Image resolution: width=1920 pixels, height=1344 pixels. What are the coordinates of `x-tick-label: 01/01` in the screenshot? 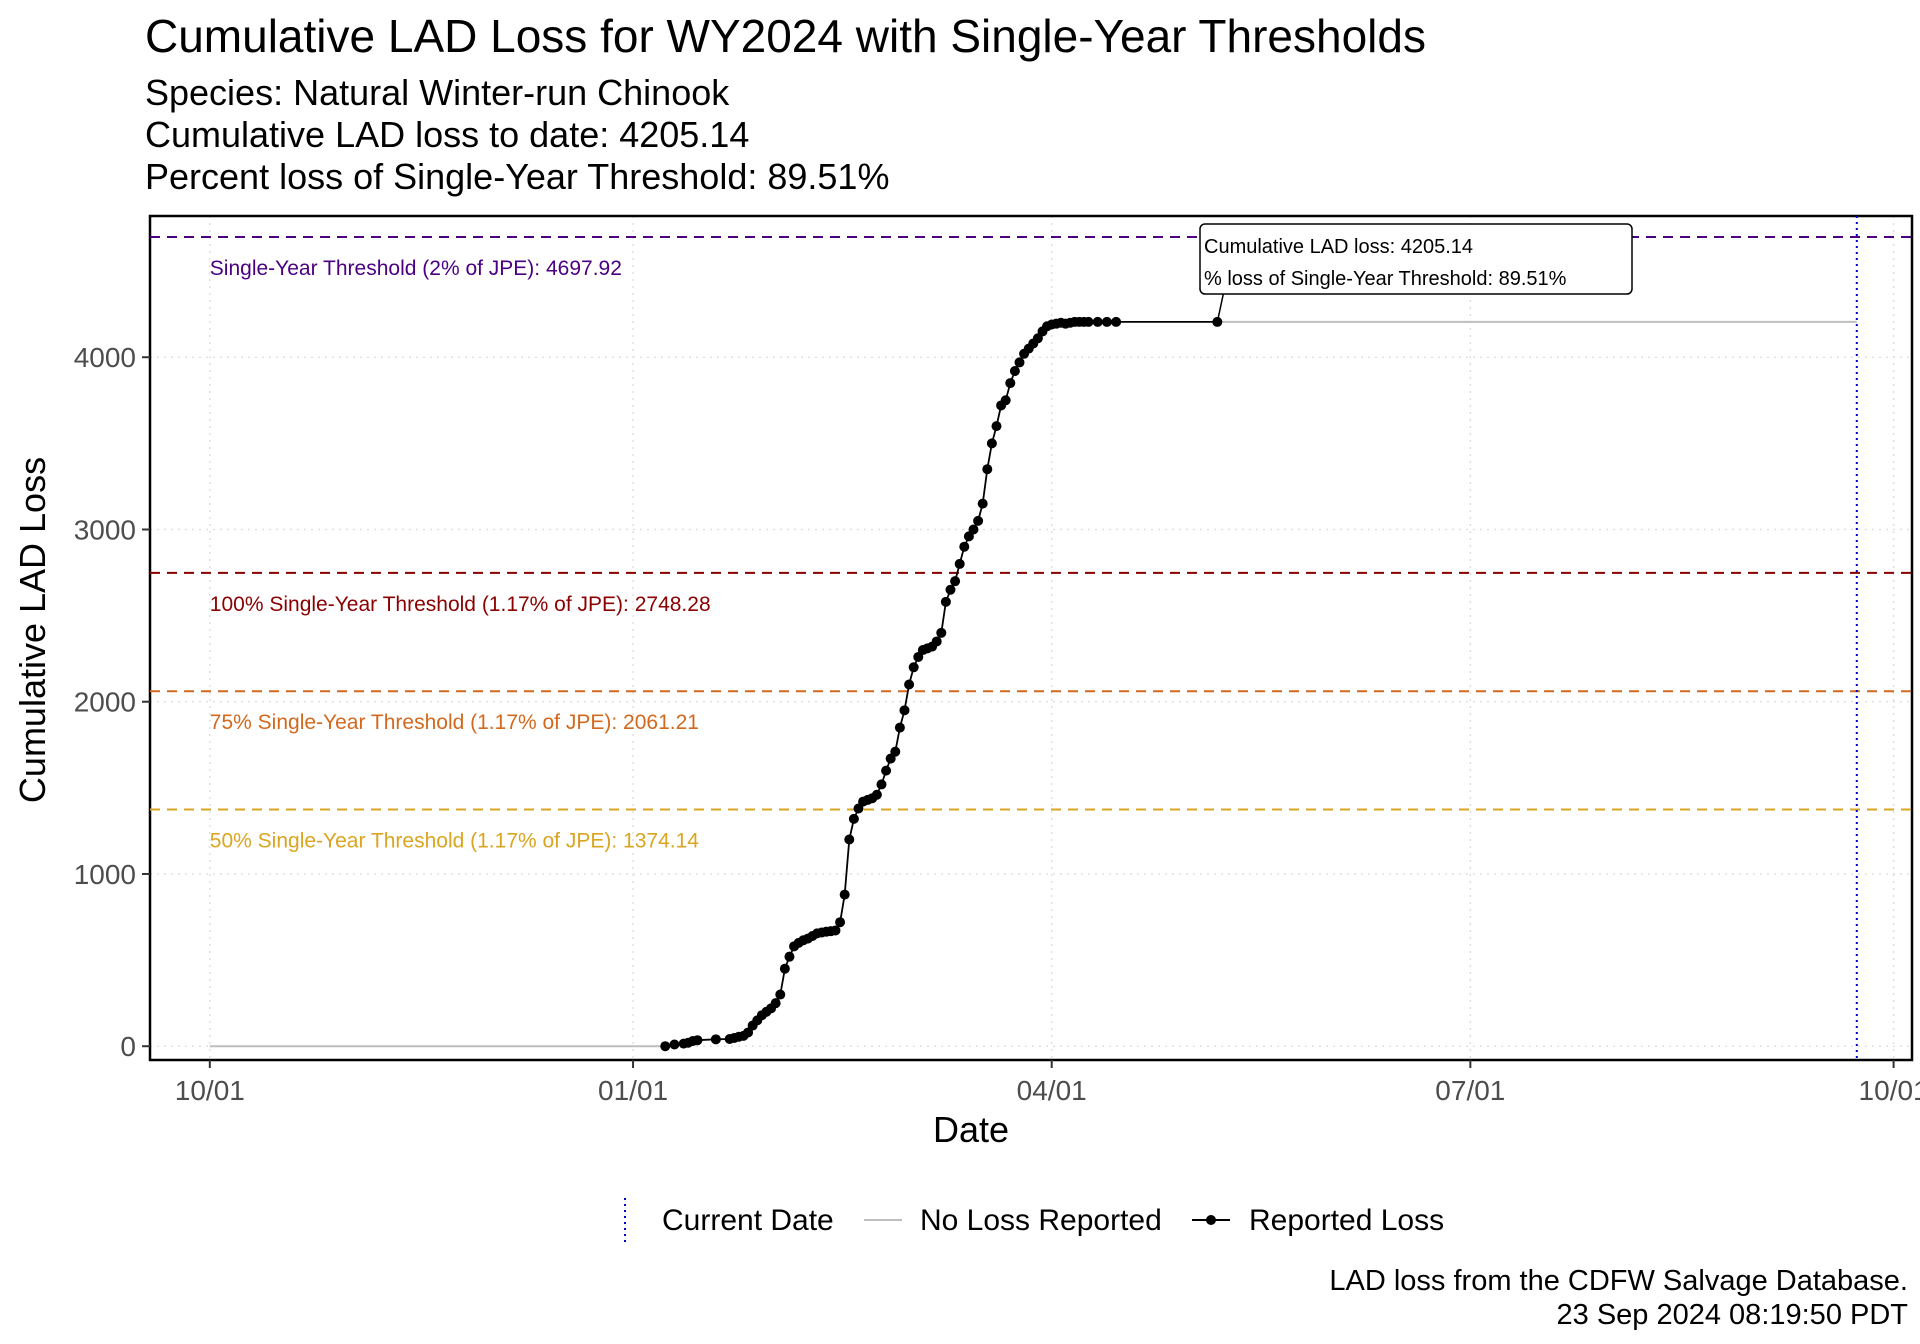 It's located at (633, 1090).